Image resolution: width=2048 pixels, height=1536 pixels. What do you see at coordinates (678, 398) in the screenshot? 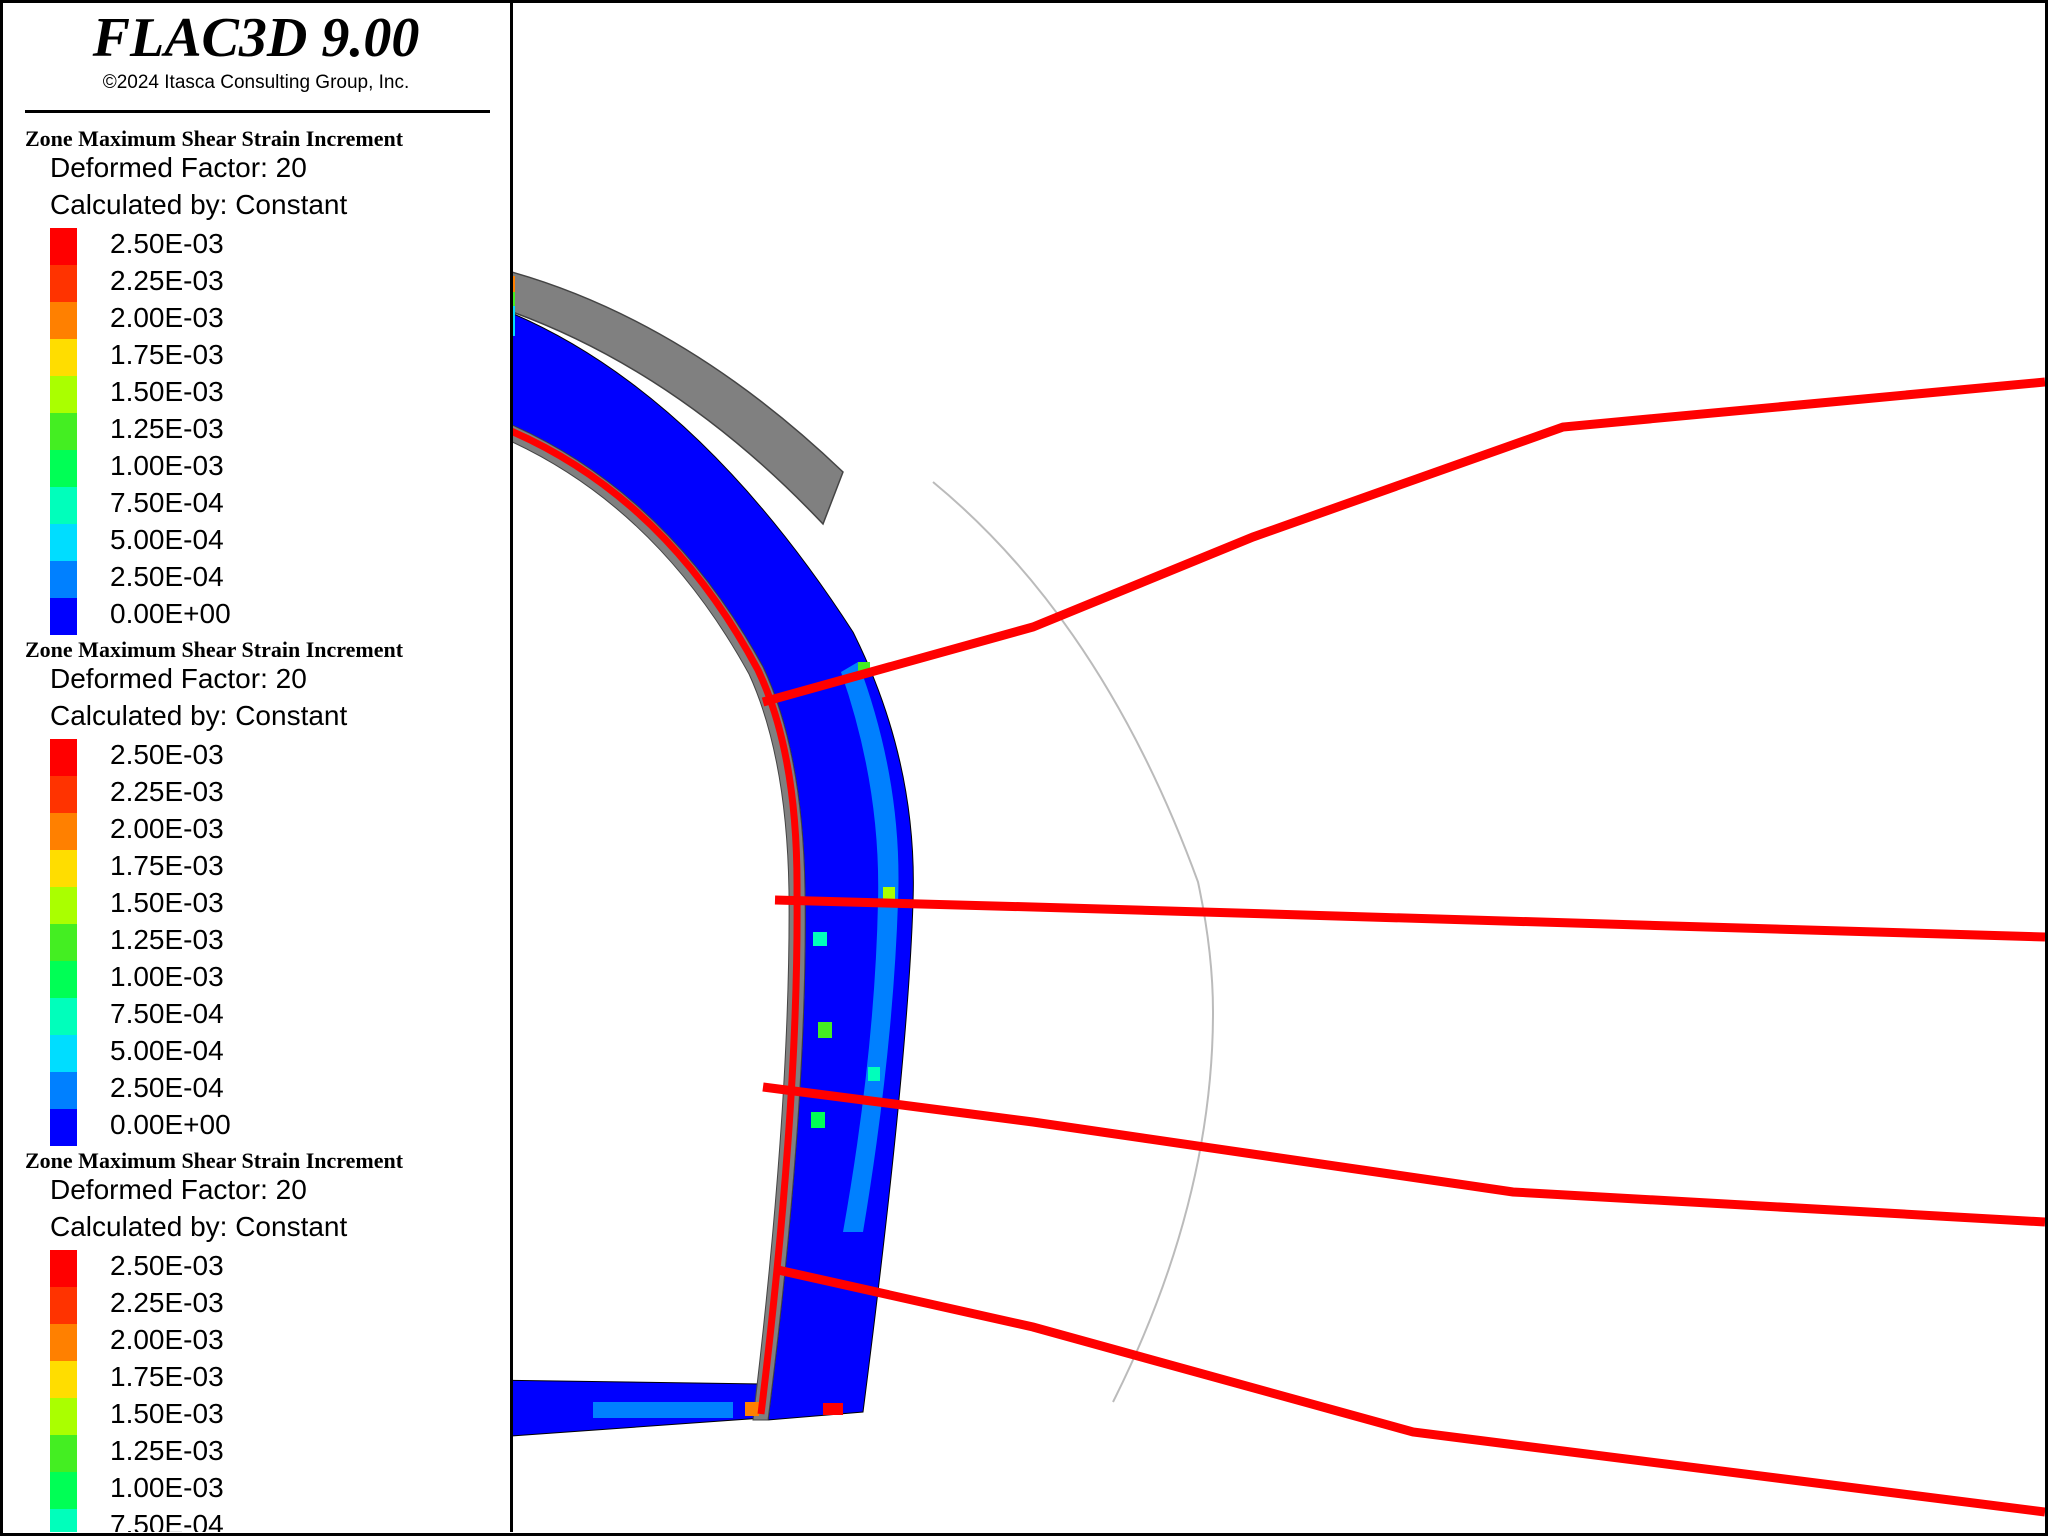
I see `lining-outer-shell` at bounding box center [678, 398].